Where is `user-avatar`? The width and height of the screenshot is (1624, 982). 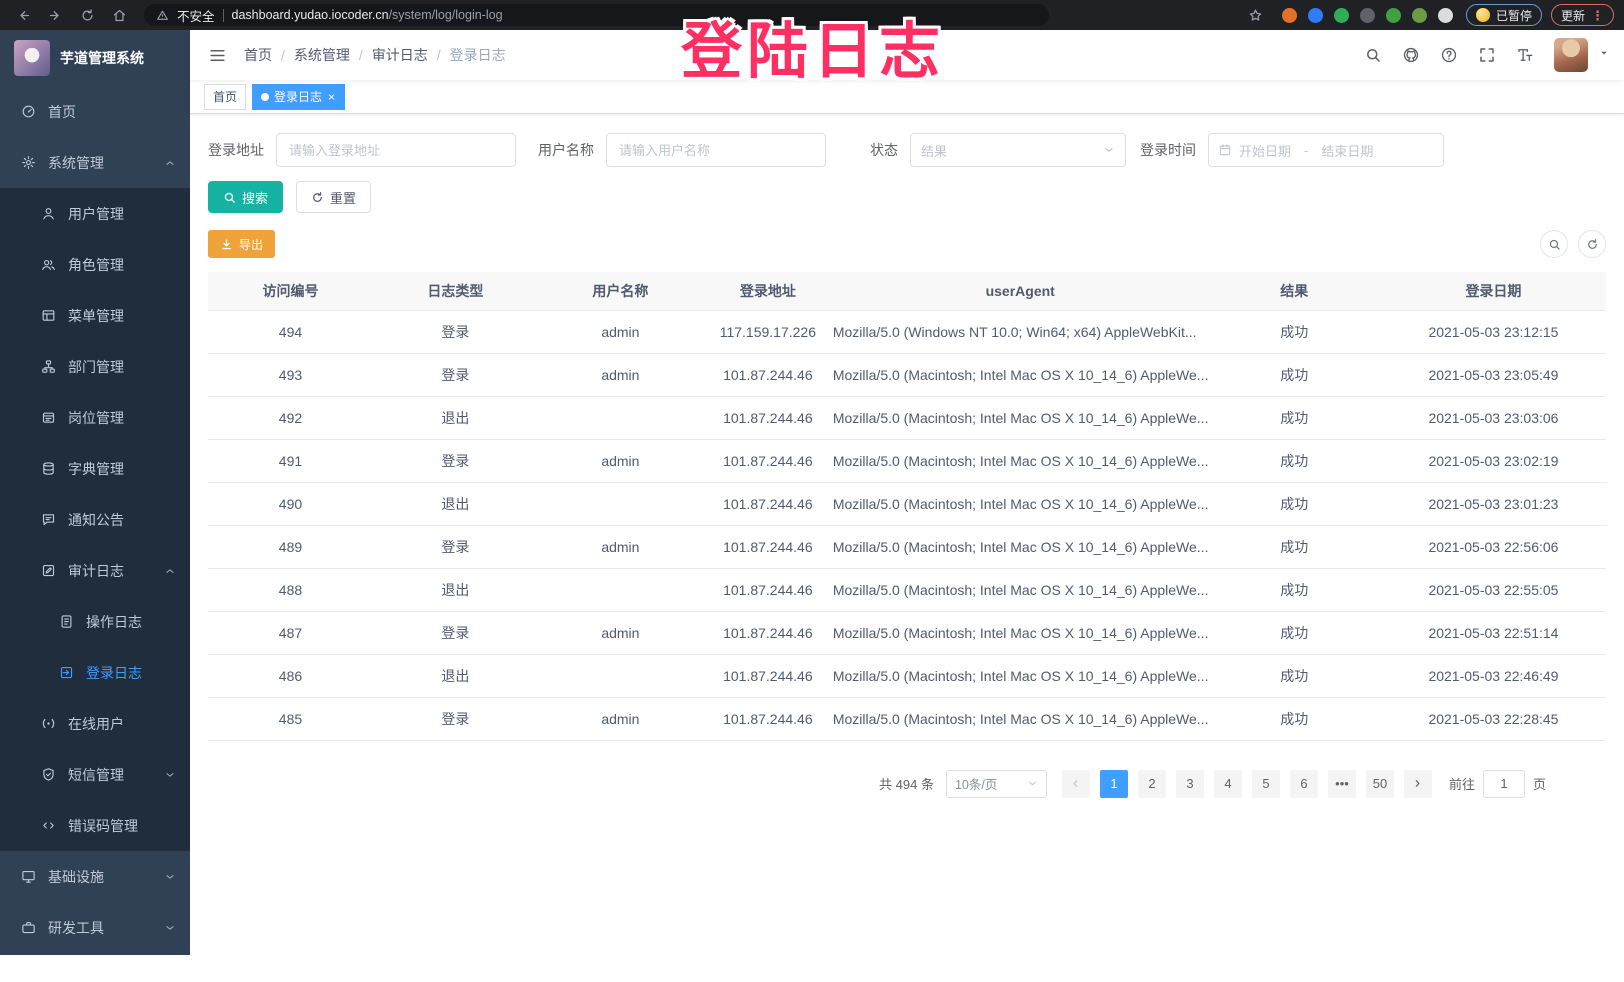 user-avatar is located at coordinates (1571, 55).